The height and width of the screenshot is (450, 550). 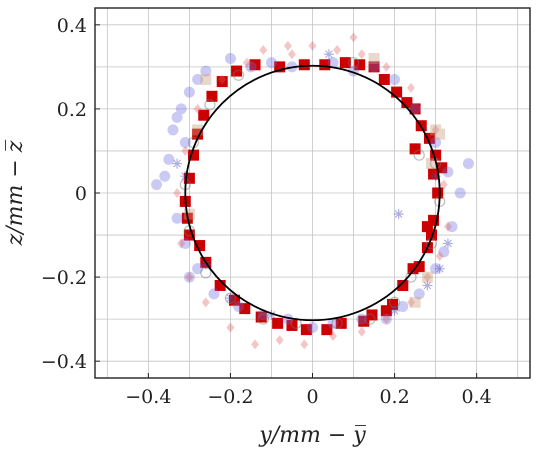 What do you see at coordinates (72, 26) in the screenshot?
I see `y-tick-label: 0.4` at bounding box center [72, 26].